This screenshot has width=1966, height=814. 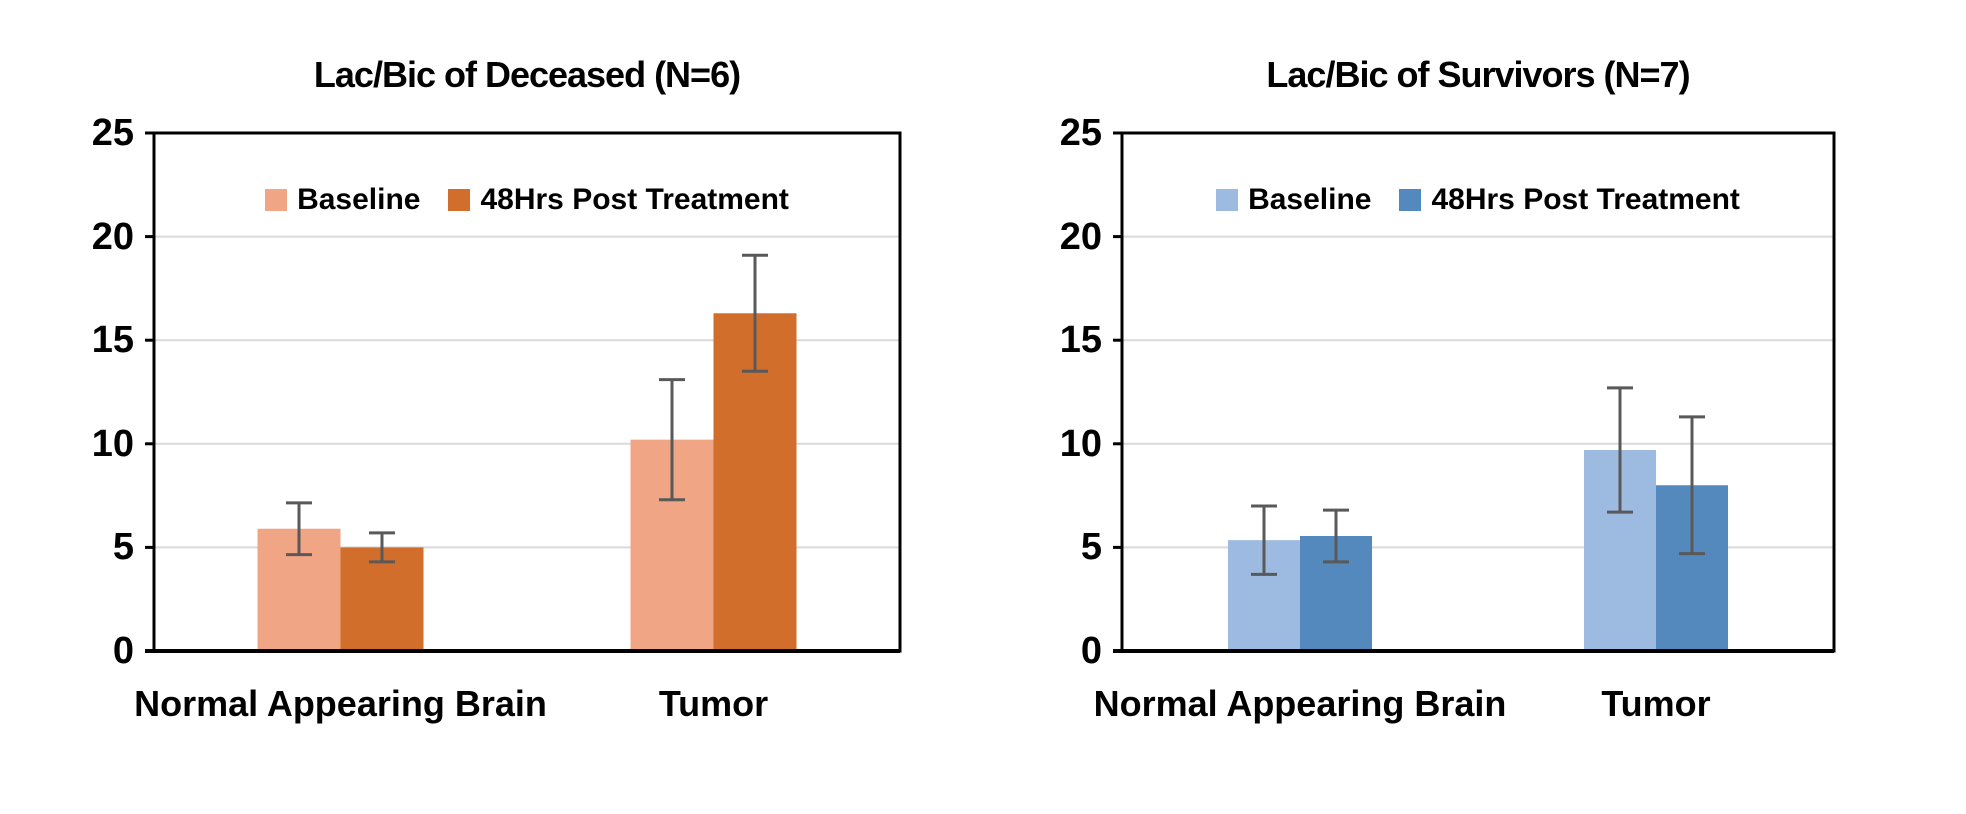 I want to click on chart-title: Lac/Bic of Survivors (N=7), so click(x=1478, y=74).